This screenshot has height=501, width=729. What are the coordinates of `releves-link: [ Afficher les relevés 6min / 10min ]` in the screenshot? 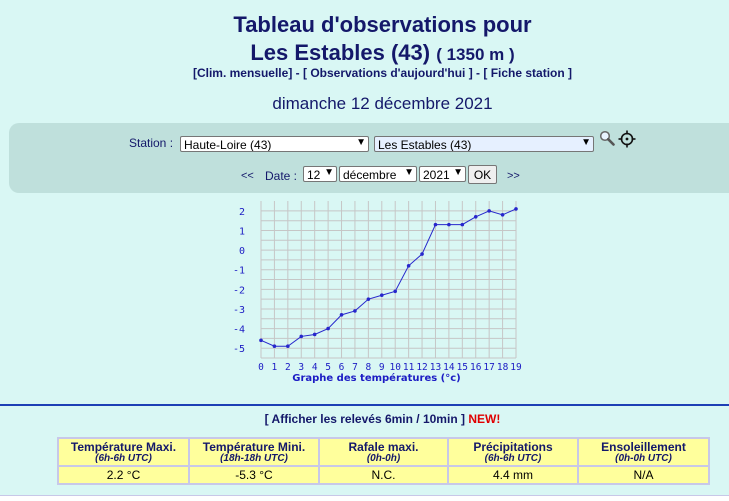 It's located at (364, 419).